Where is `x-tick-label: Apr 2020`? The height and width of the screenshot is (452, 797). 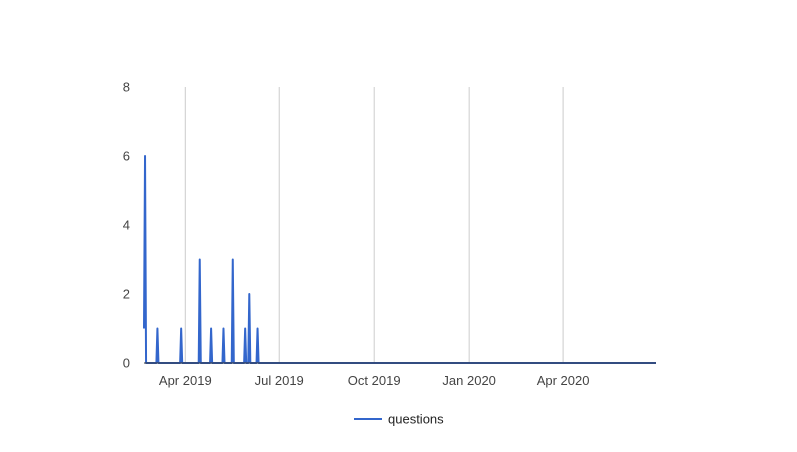
x-tick-label: Apr 2020 is located at coordinates (563, 380).